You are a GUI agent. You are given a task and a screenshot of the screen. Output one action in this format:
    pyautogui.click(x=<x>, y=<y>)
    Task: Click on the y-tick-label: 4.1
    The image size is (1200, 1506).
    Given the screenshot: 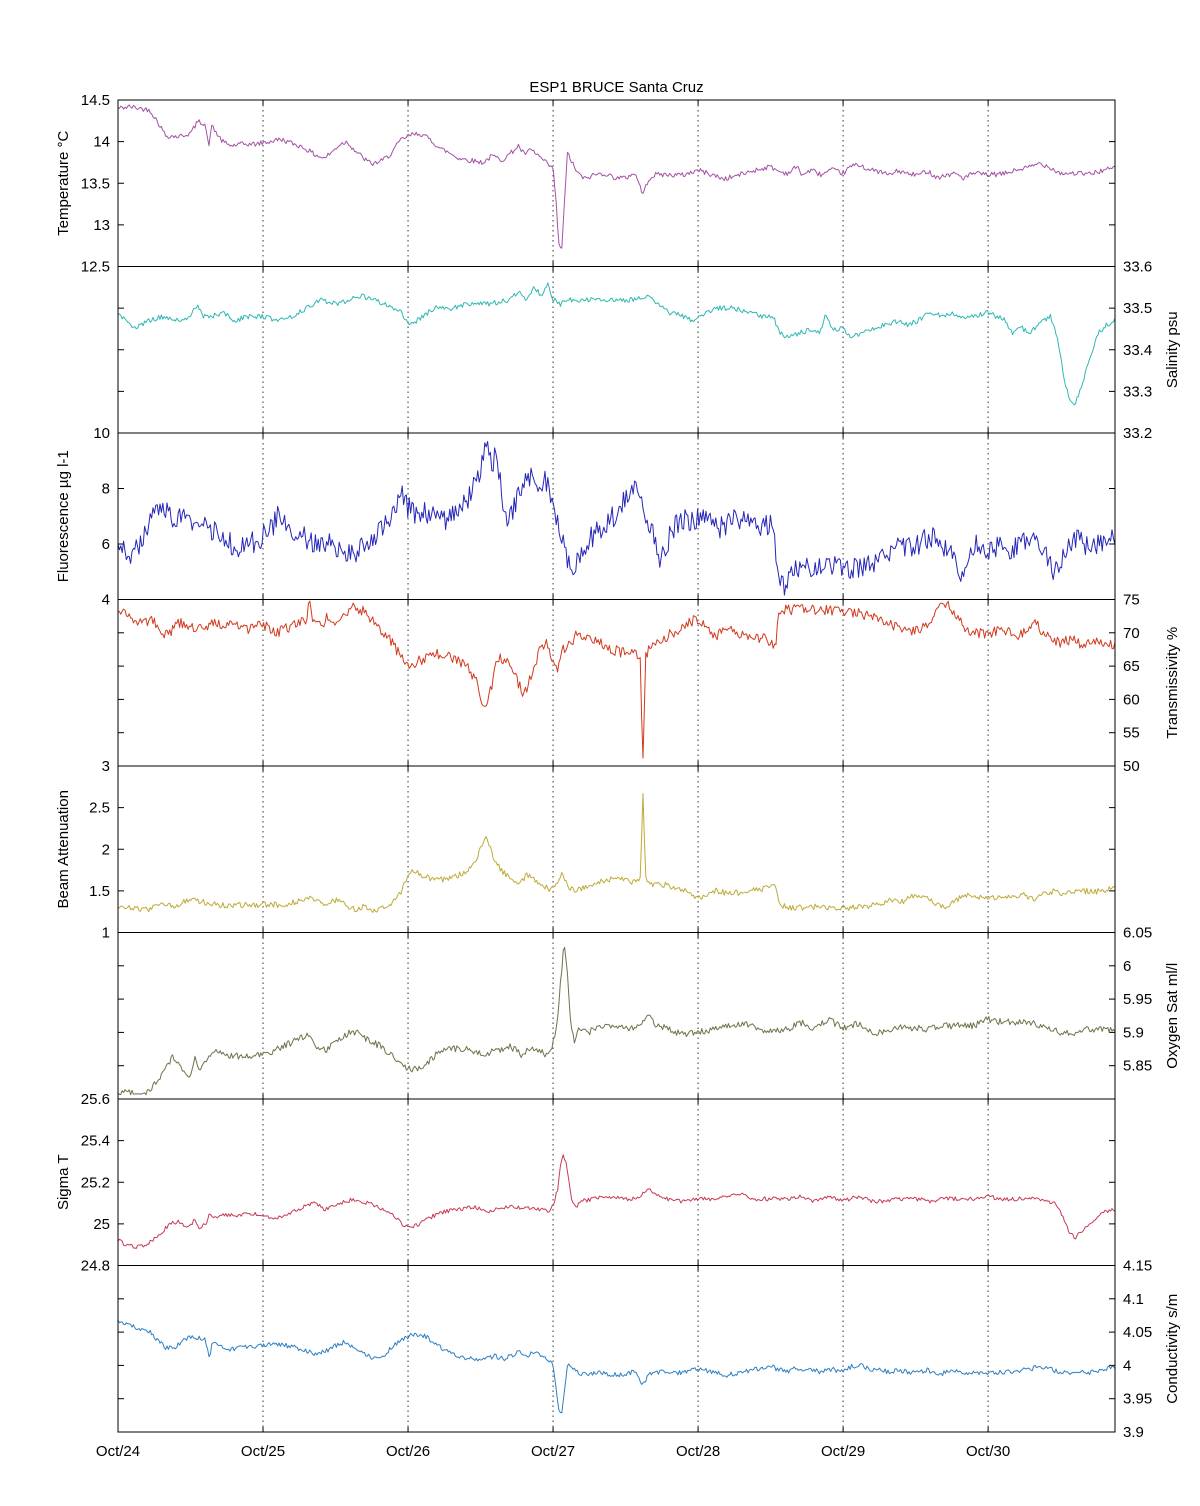 What is the action you would take?
    pyautogui.click(x=1133, y=1299)
    